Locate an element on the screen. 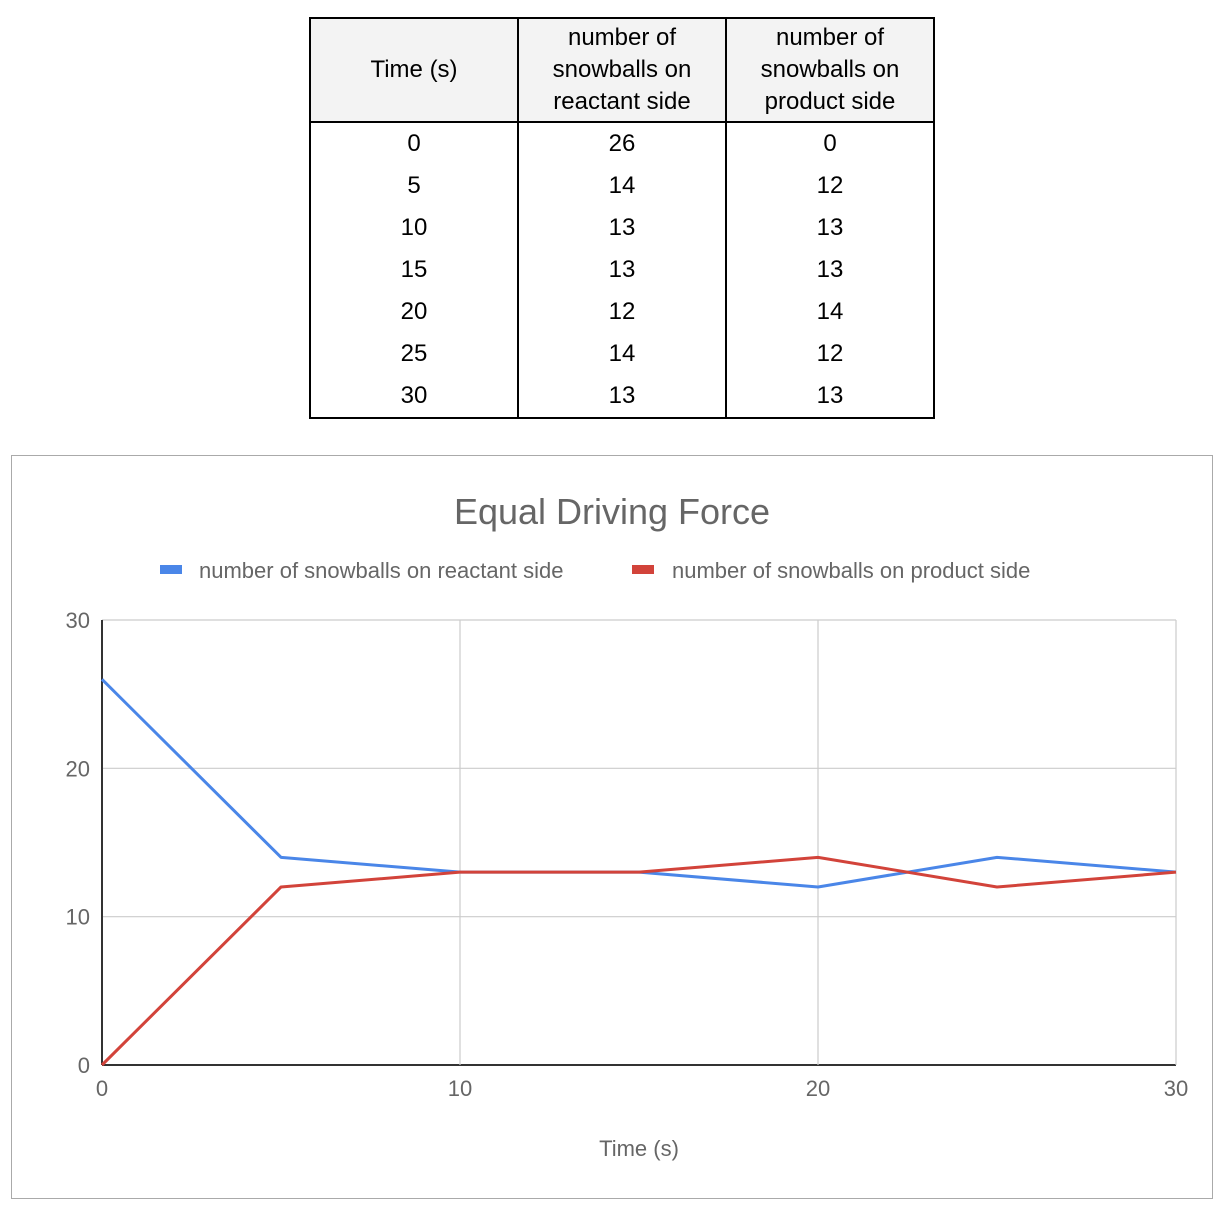 Image resolution: width=1224 pixels, height=1206 pixels. table-row: 0 26 0 is located at coordinates (622, 143).